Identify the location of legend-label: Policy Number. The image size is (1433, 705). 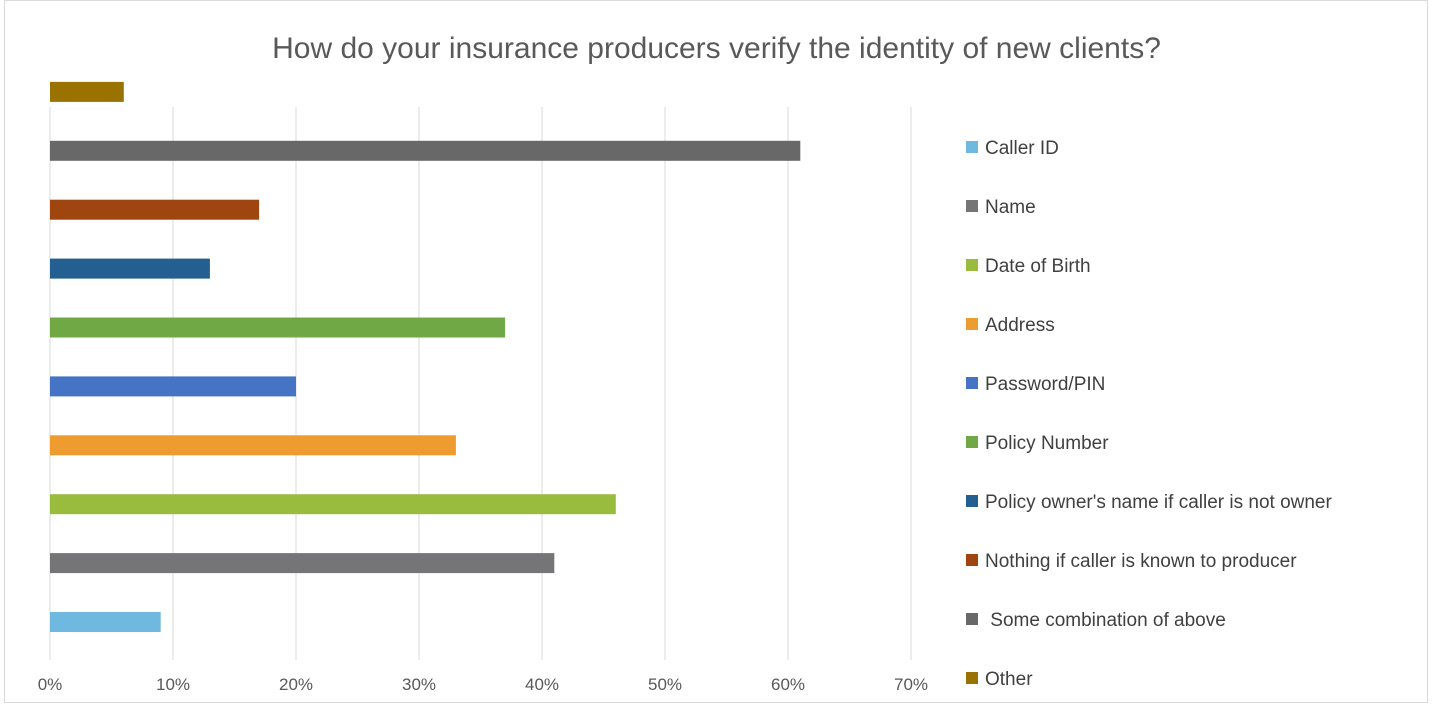
(1047, 443).